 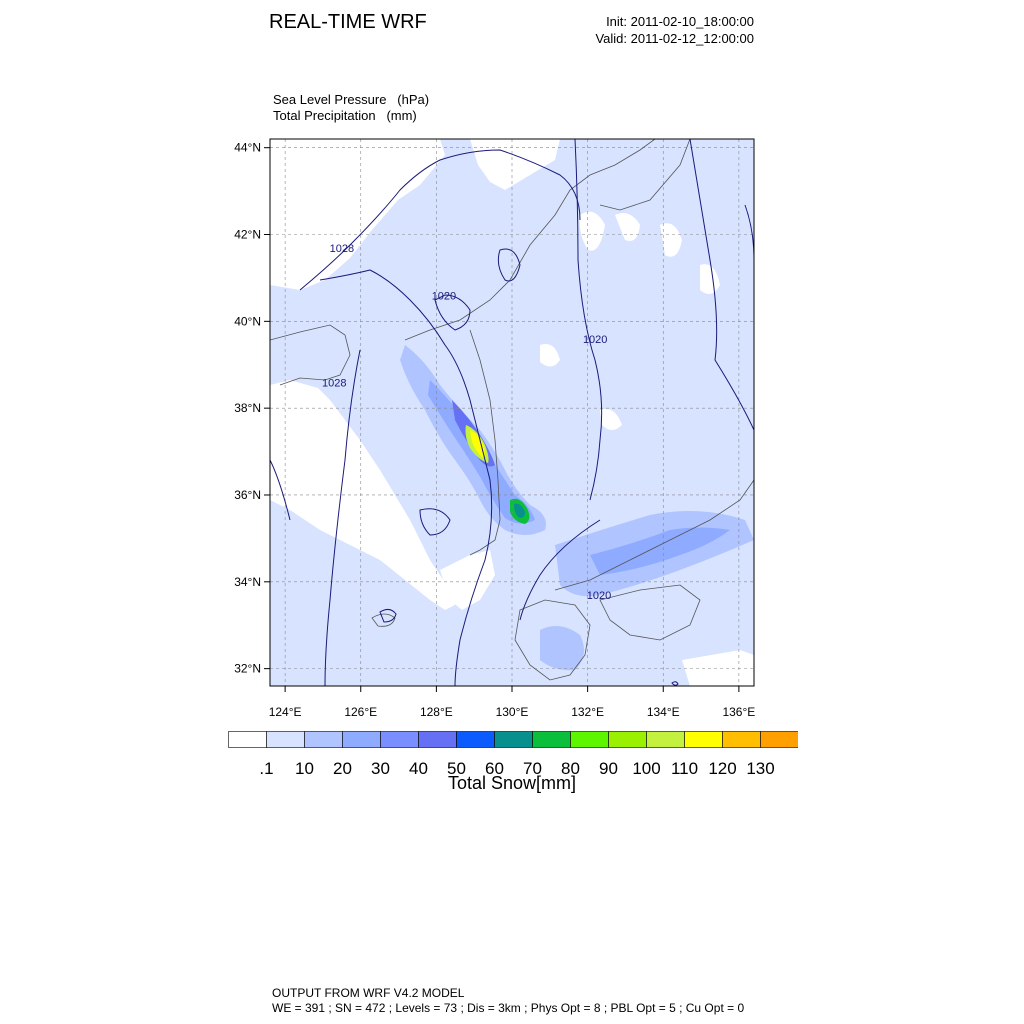 I want to click on colorbar: .1 10 20 30 40 50 60 70 80 90 100 110 120 130, so click(x=513, y=754).